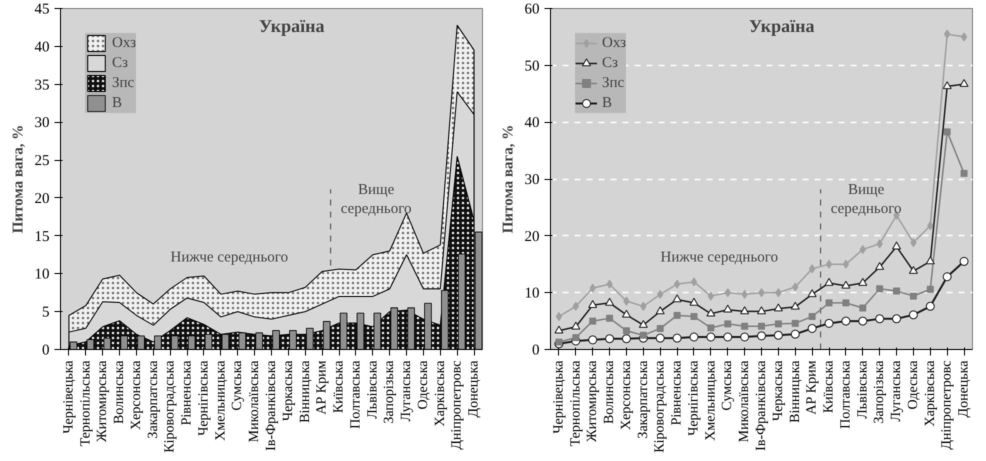 The height and width of the screenshot is (461, 986). What do you see at coordinates (46, 350) in the screenshot?
I see `y-tick-label: 0` at bounding box center [46, 350].